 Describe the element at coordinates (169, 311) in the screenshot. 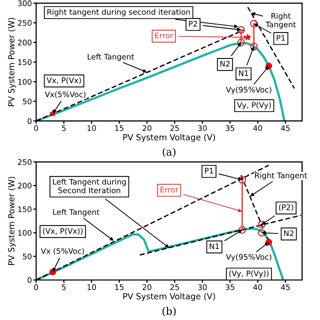

I see `text: (b)` at that location.